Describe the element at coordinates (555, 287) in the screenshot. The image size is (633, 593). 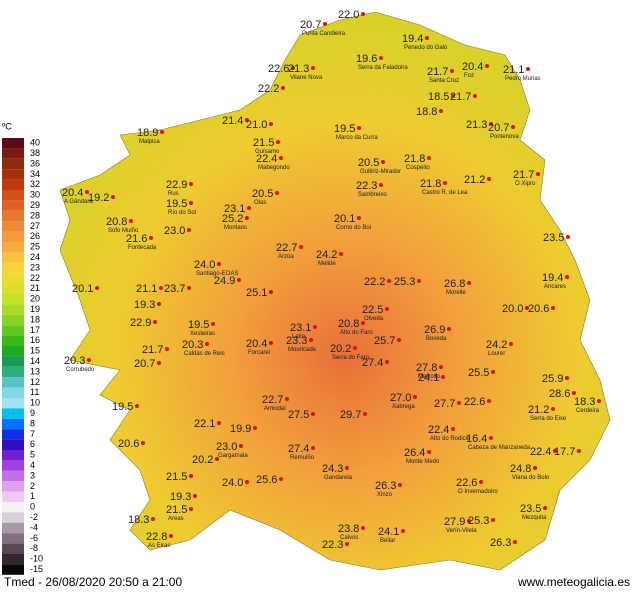
I see `station-name: Ancares` at that location.